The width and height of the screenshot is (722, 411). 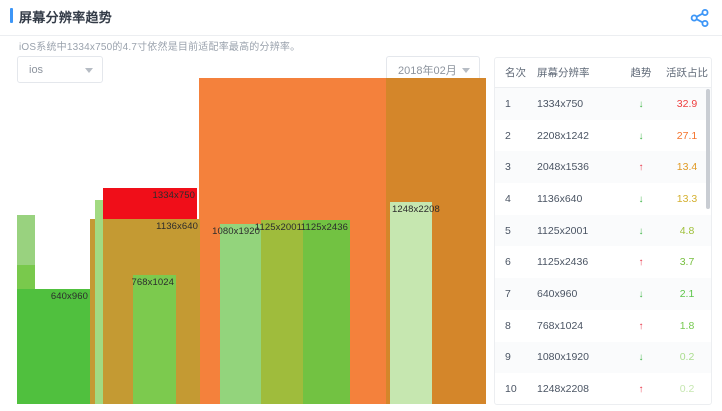 I want to click on cell-rank: 2, so click(x=508, y=135).